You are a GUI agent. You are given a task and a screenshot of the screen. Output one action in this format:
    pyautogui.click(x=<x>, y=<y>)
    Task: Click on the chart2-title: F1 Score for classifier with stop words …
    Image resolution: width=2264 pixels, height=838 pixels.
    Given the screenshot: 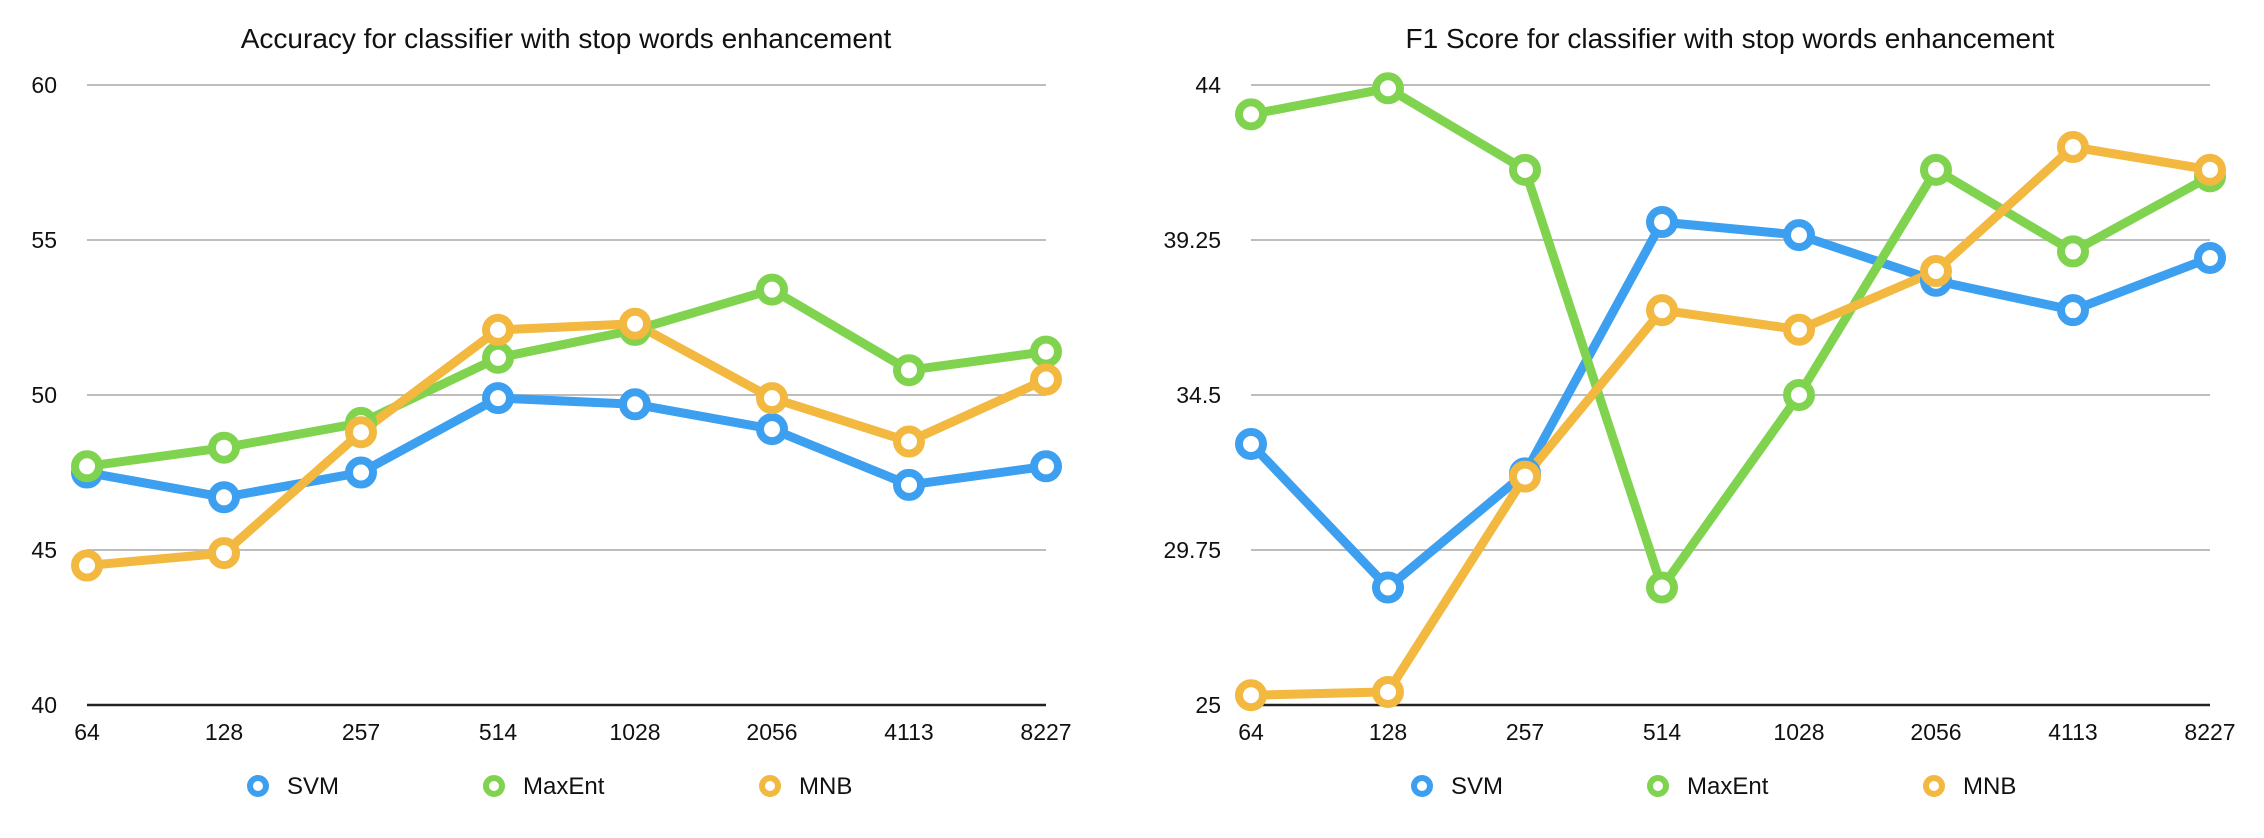 What is the action you would take?
    pyautogui.click(x=1730, y=38)
    